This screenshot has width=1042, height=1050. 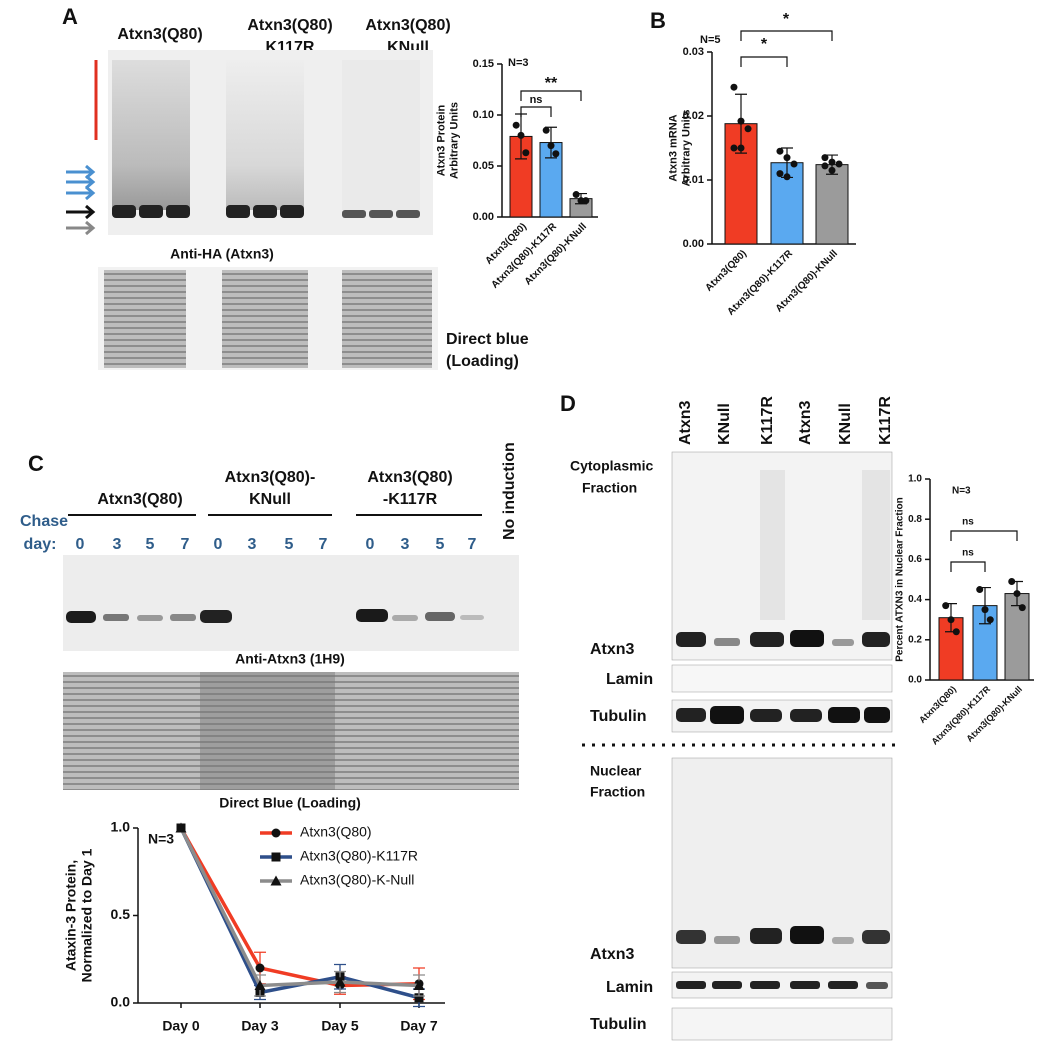 I want to click on blot-label: Anti-HA (Atxn3), so click(x=222, y=254).